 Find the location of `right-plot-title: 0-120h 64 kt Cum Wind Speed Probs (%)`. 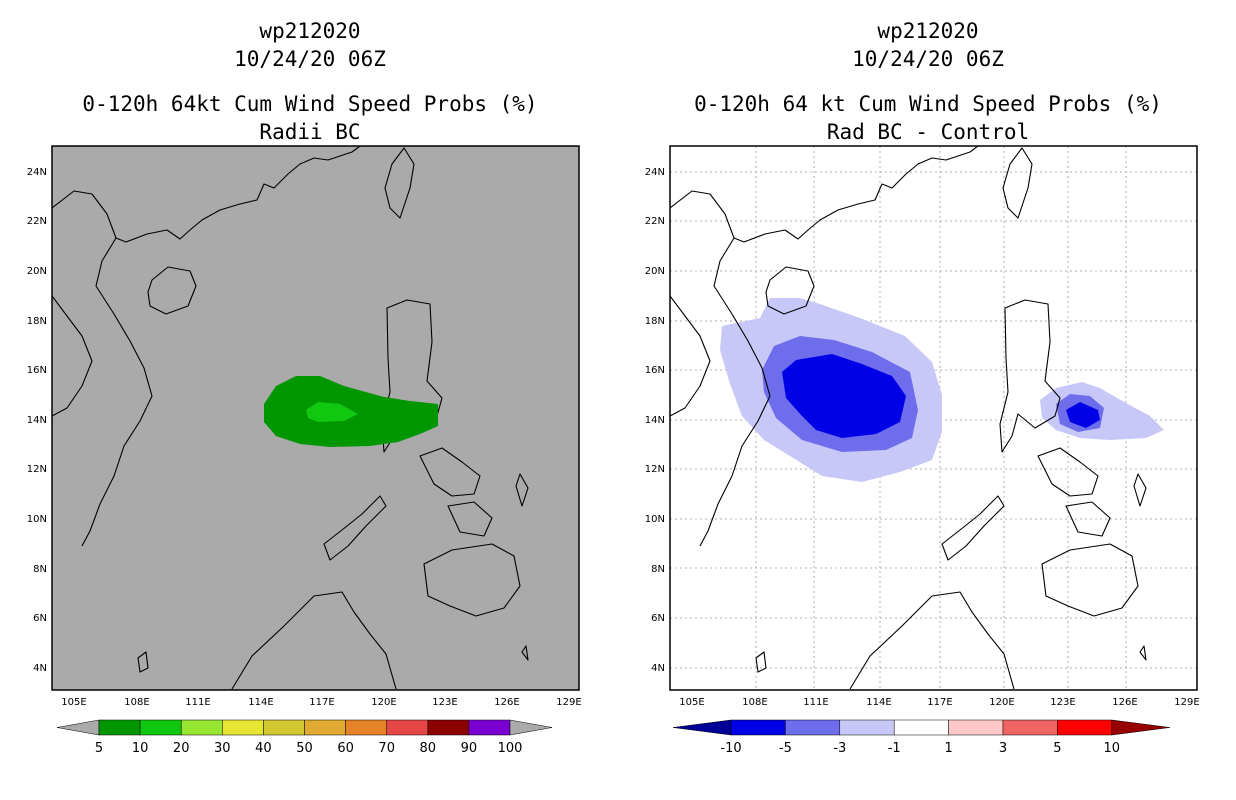

right-plot-title: 0-120h 64 kt Cum Wind Speed Probs (%) is located at coordinates (928, 104).